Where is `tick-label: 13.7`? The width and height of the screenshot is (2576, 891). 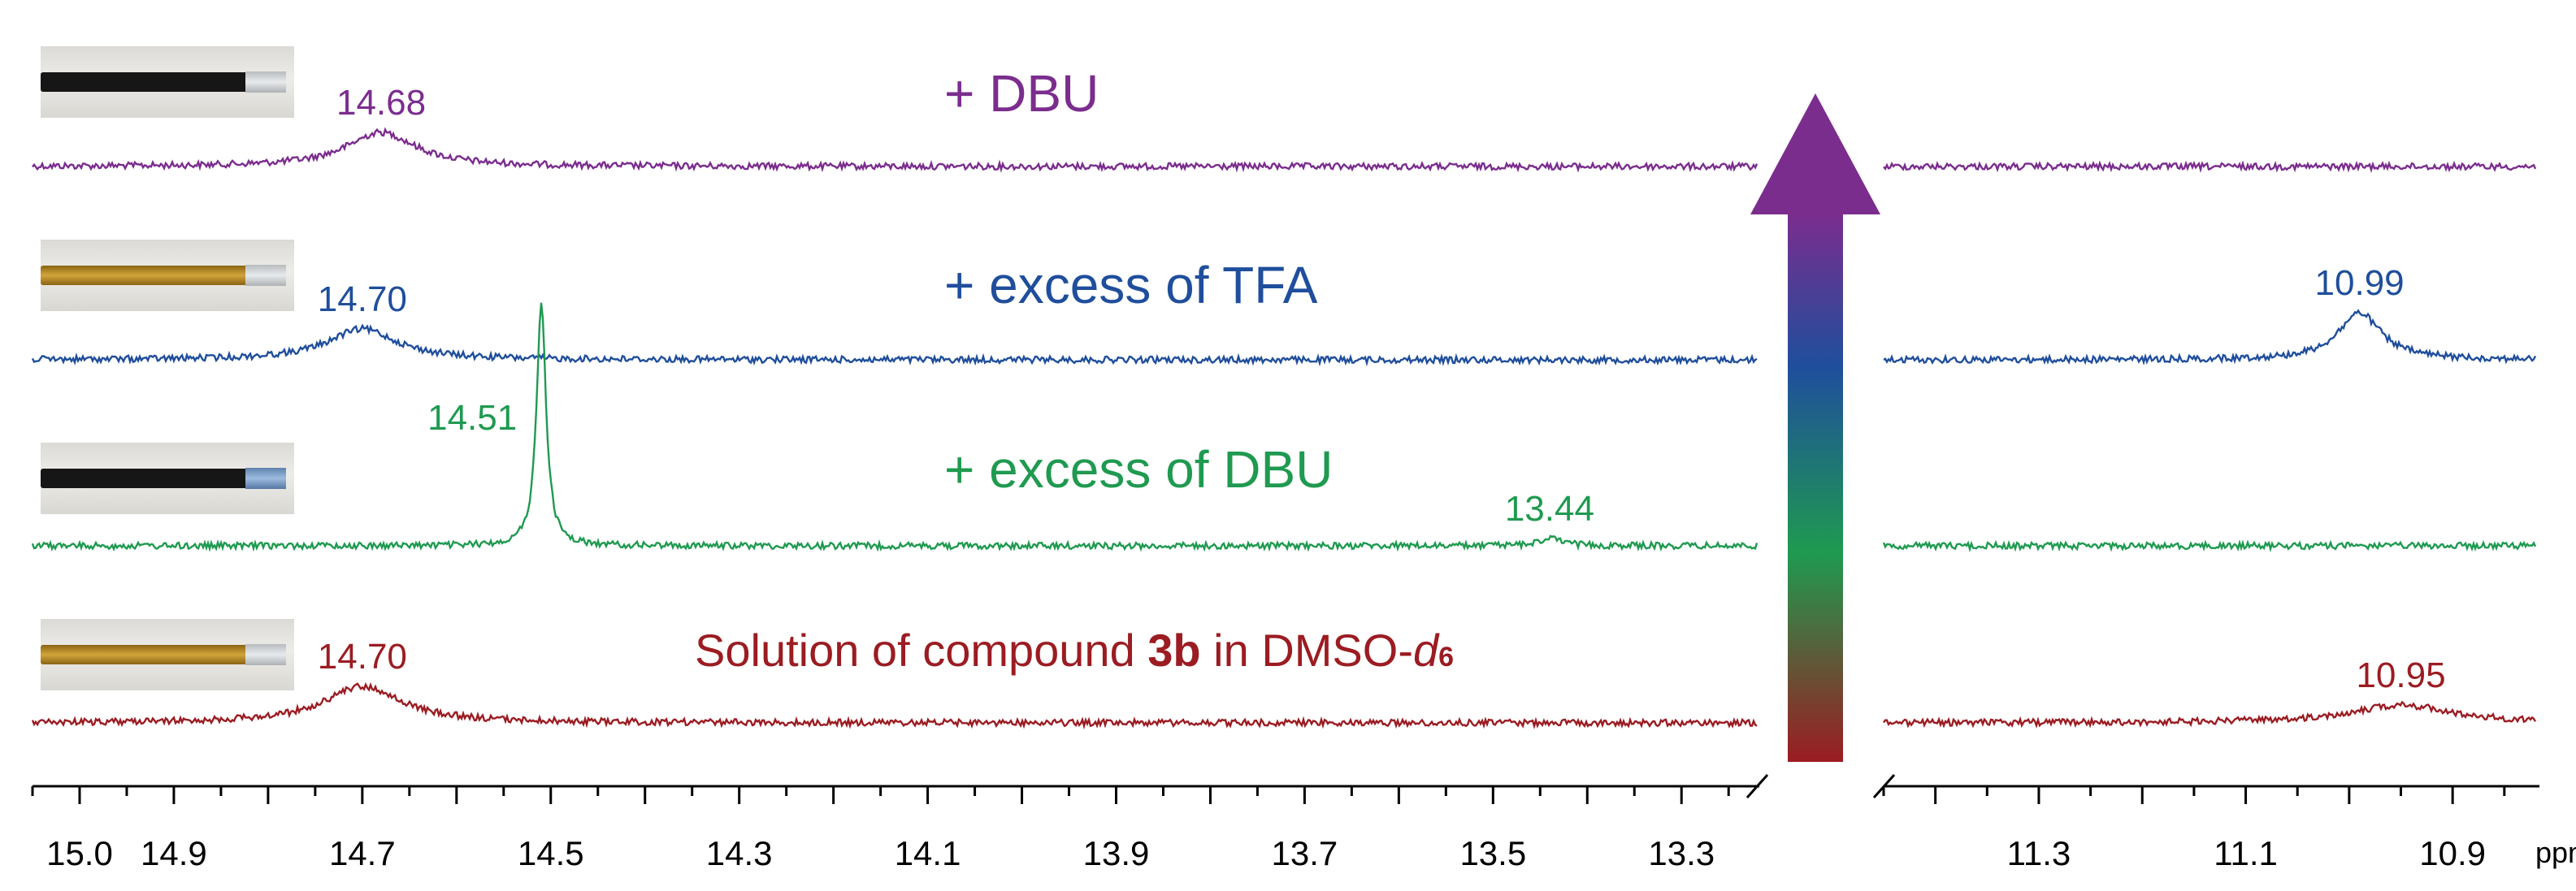
tick-label: 13.7 is located at coordinates (1305, 853).